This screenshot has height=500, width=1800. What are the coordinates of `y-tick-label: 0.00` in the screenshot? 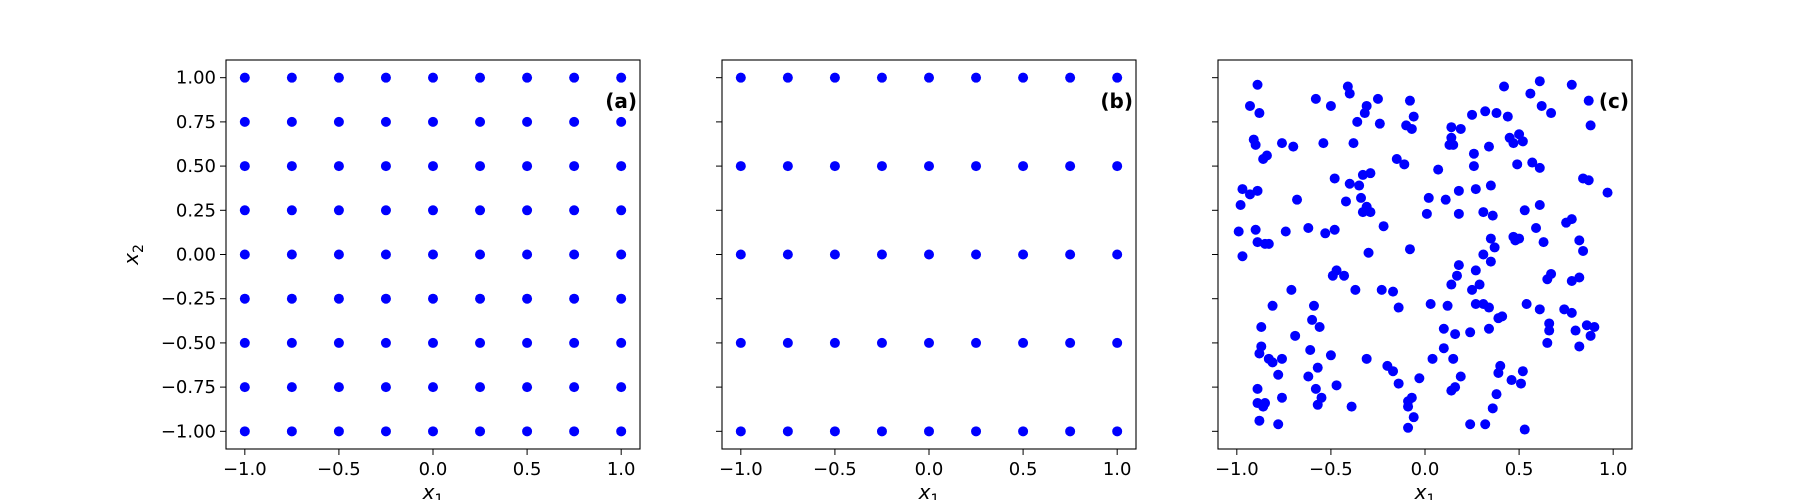 It's located at (196, 255).